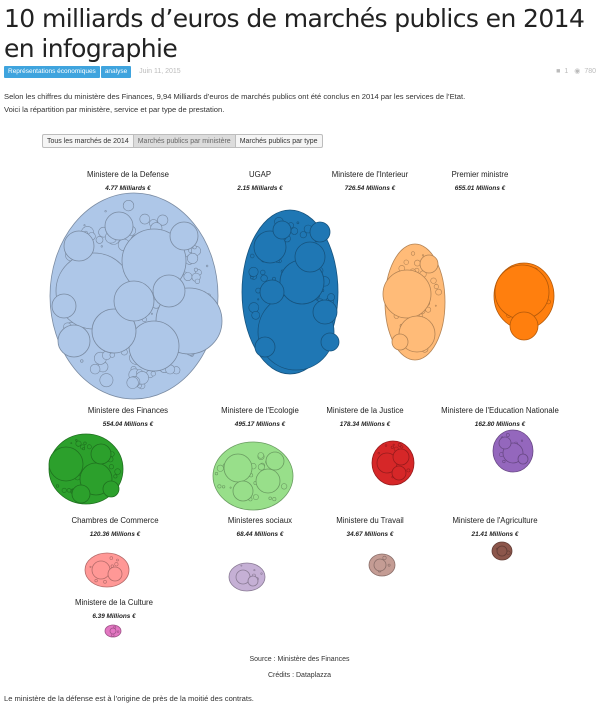 Image resolution: width=599 pixels, height=718 pixels. I want to click on bubble-cluster-outline, so click(253, 476).